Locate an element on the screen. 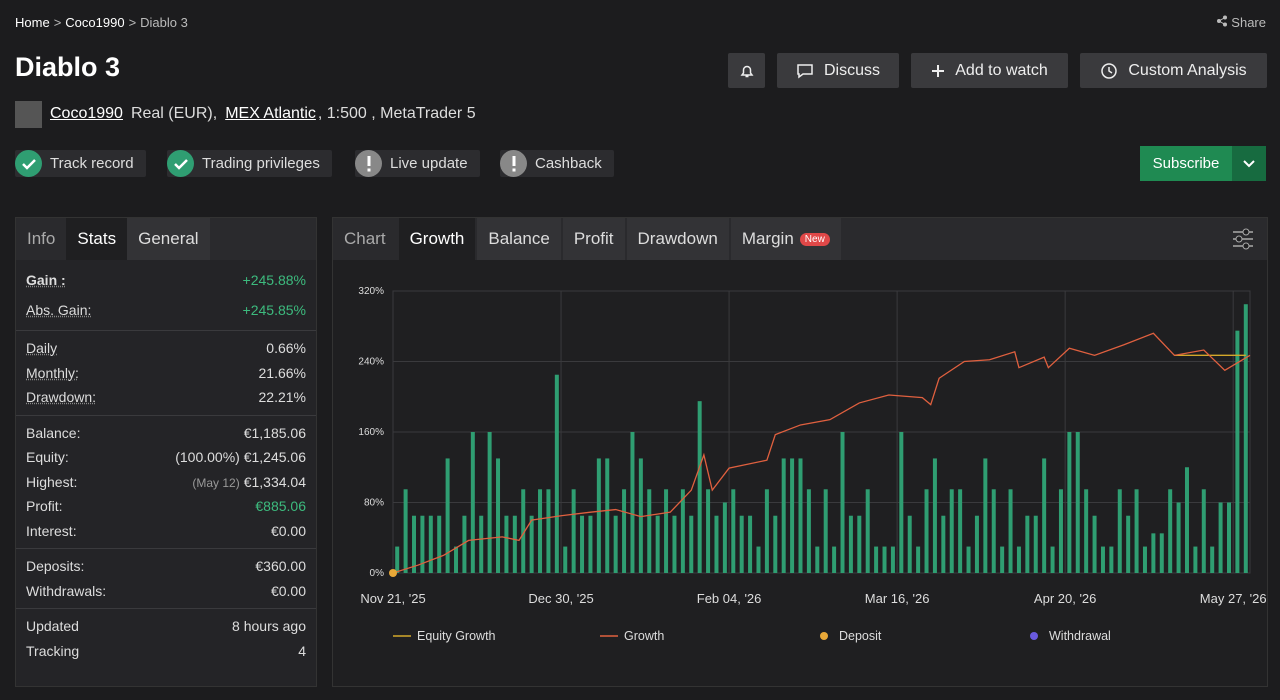 This screenshot has height=700, width=1280. x-tick-label: Nov 21, '25 is located at coordinates (392, 598).